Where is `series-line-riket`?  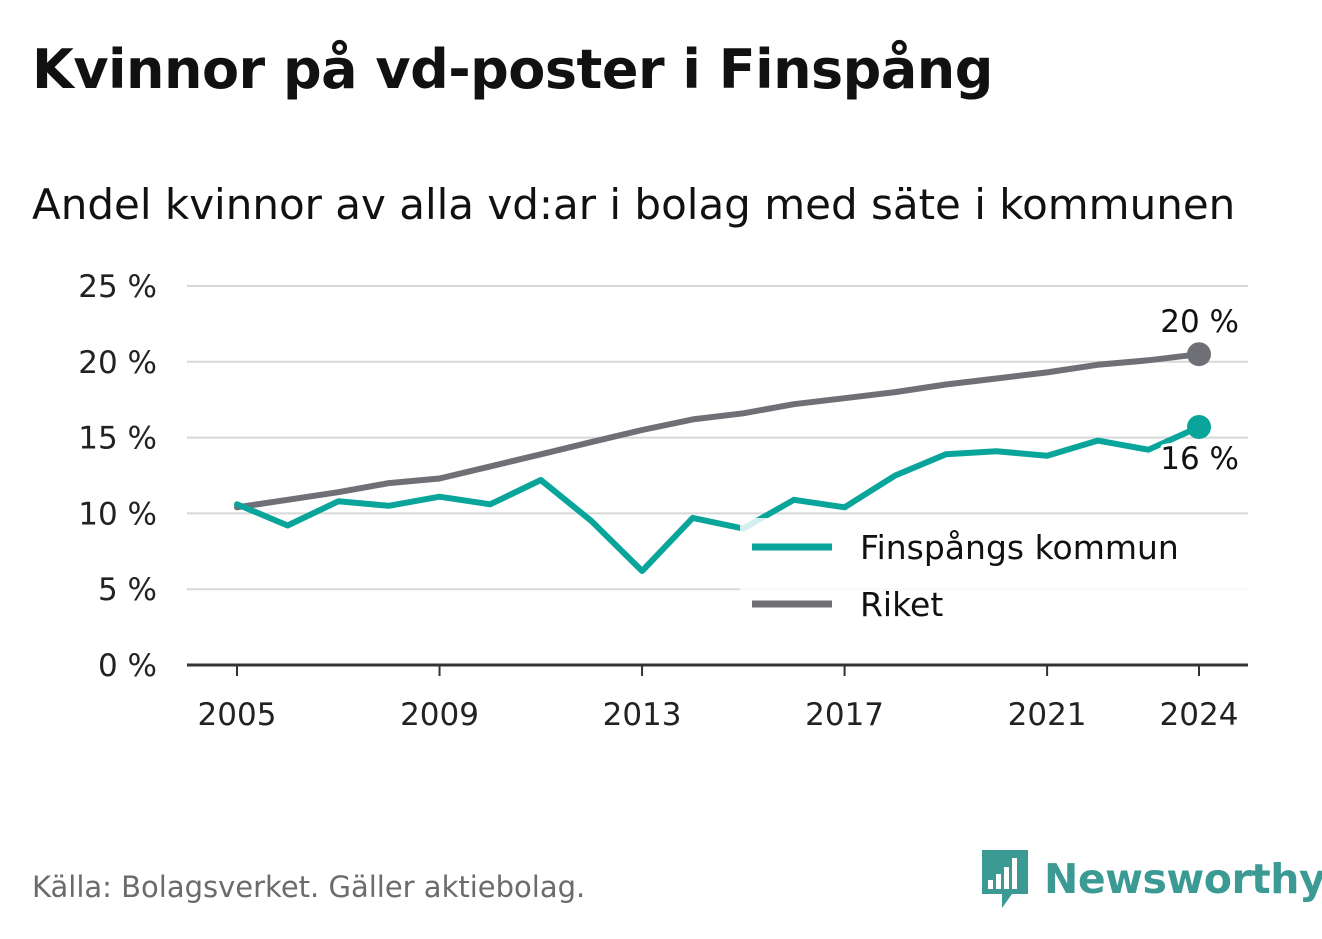
series-line-riket is located at coordinates (718, 431).